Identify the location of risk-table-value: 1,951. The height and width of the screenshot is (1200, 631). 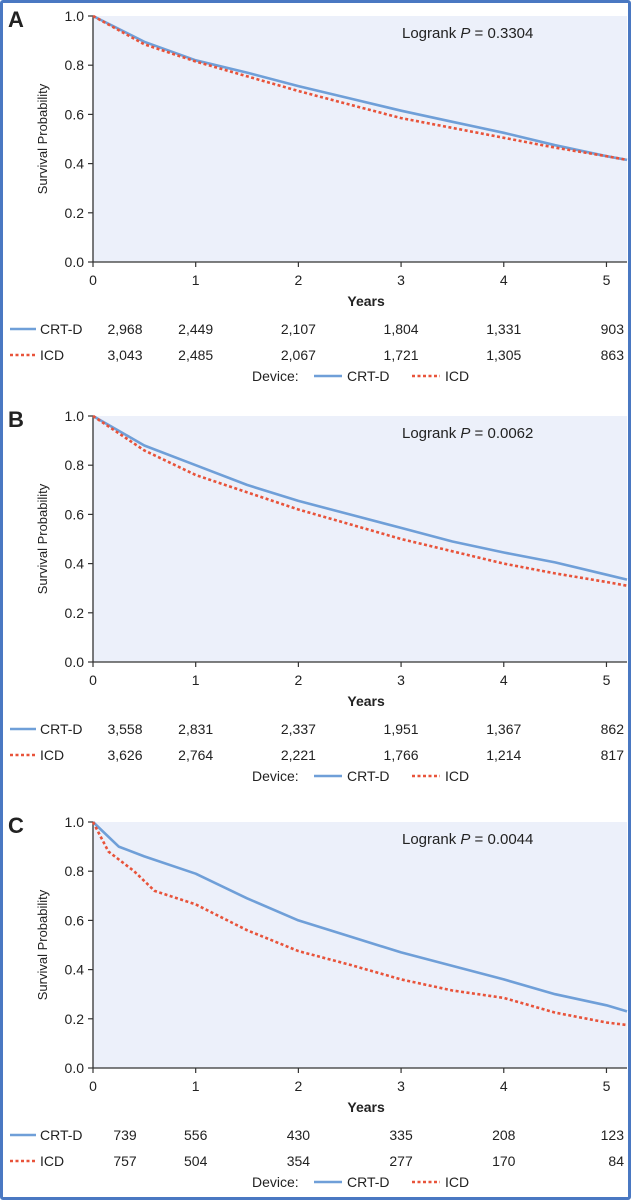
(401, 729).